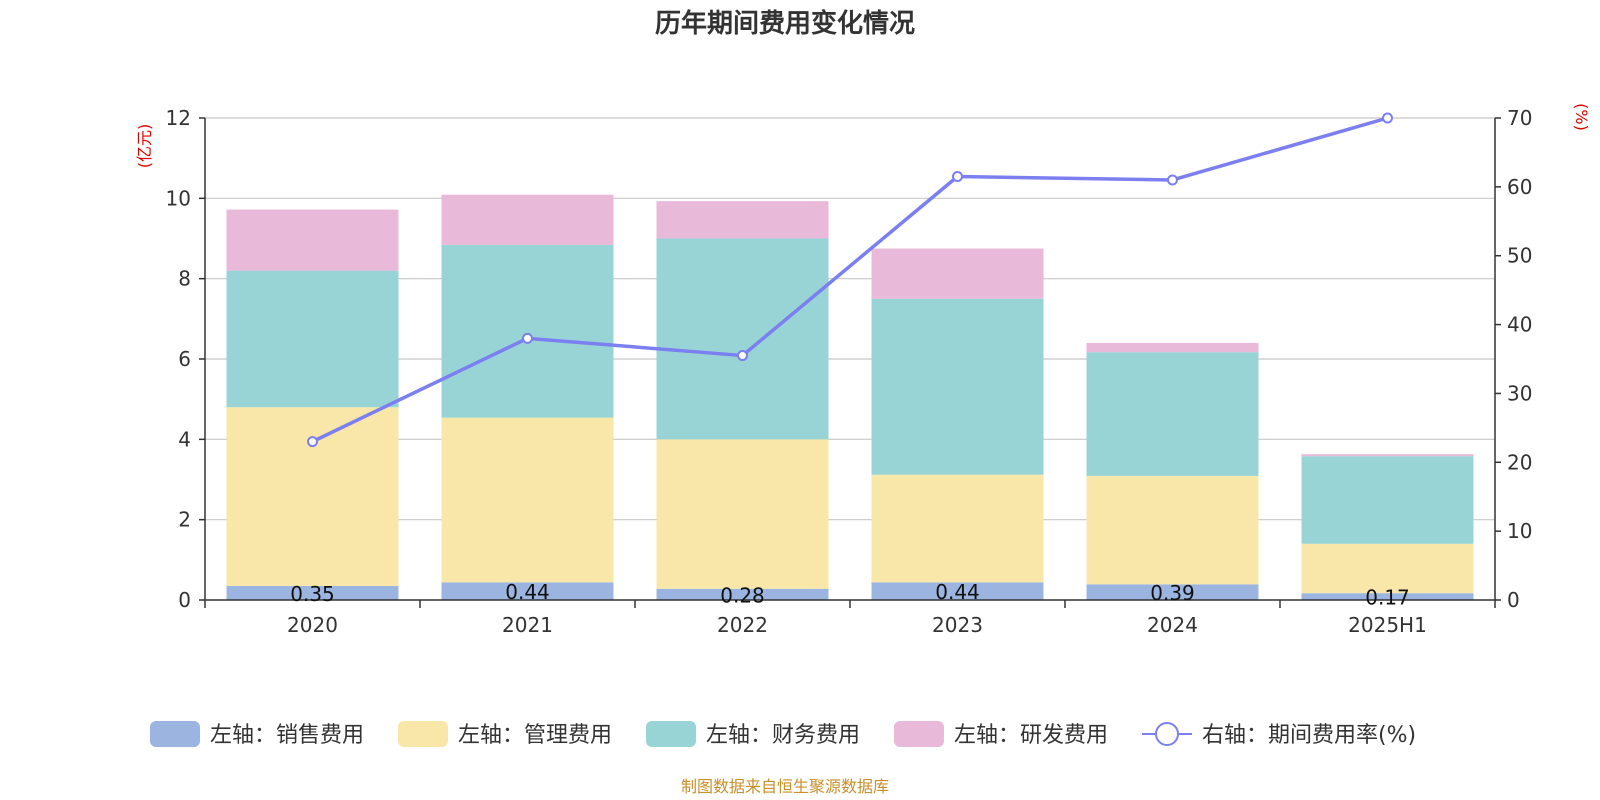  I want to click on legend-label: 左轴：研发费用, so click(1031, 735).